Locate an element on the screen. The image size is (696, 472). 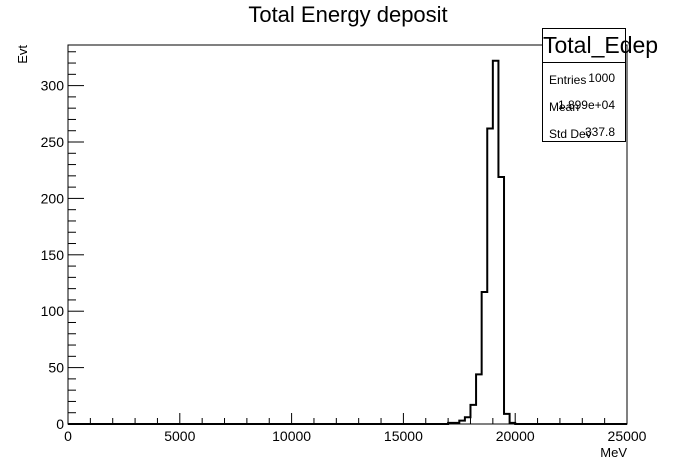
stats-value: 1000 is located at coordinates (601, 78).